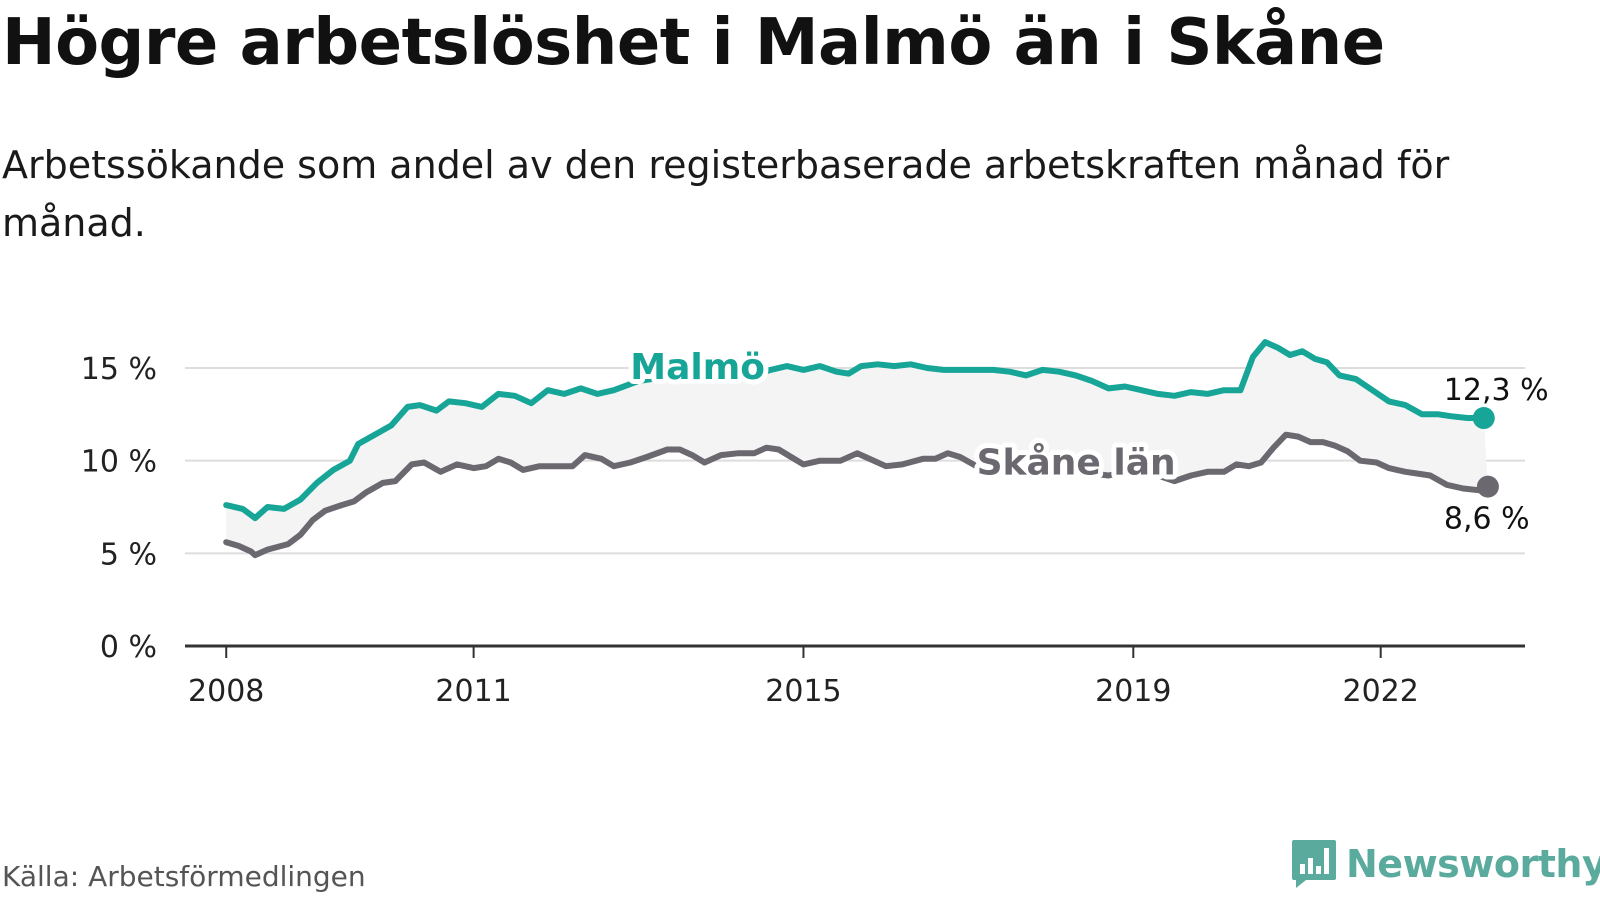 The height and width of the screenshot is (900, 1600). I want to click on end-value-label-malmo: 12,3 %, so click(1496, 390).